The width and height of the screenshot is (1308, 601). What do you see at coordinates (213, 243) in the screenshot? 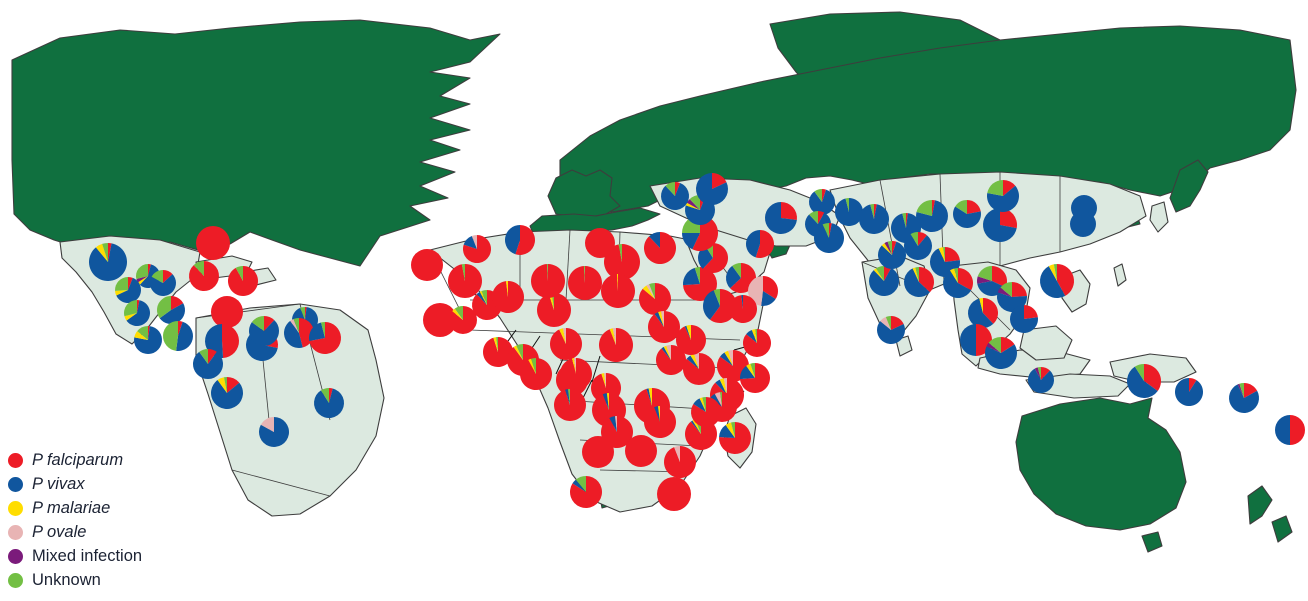
I see `pie-chart-cuba` at bounding box center [213, 243].